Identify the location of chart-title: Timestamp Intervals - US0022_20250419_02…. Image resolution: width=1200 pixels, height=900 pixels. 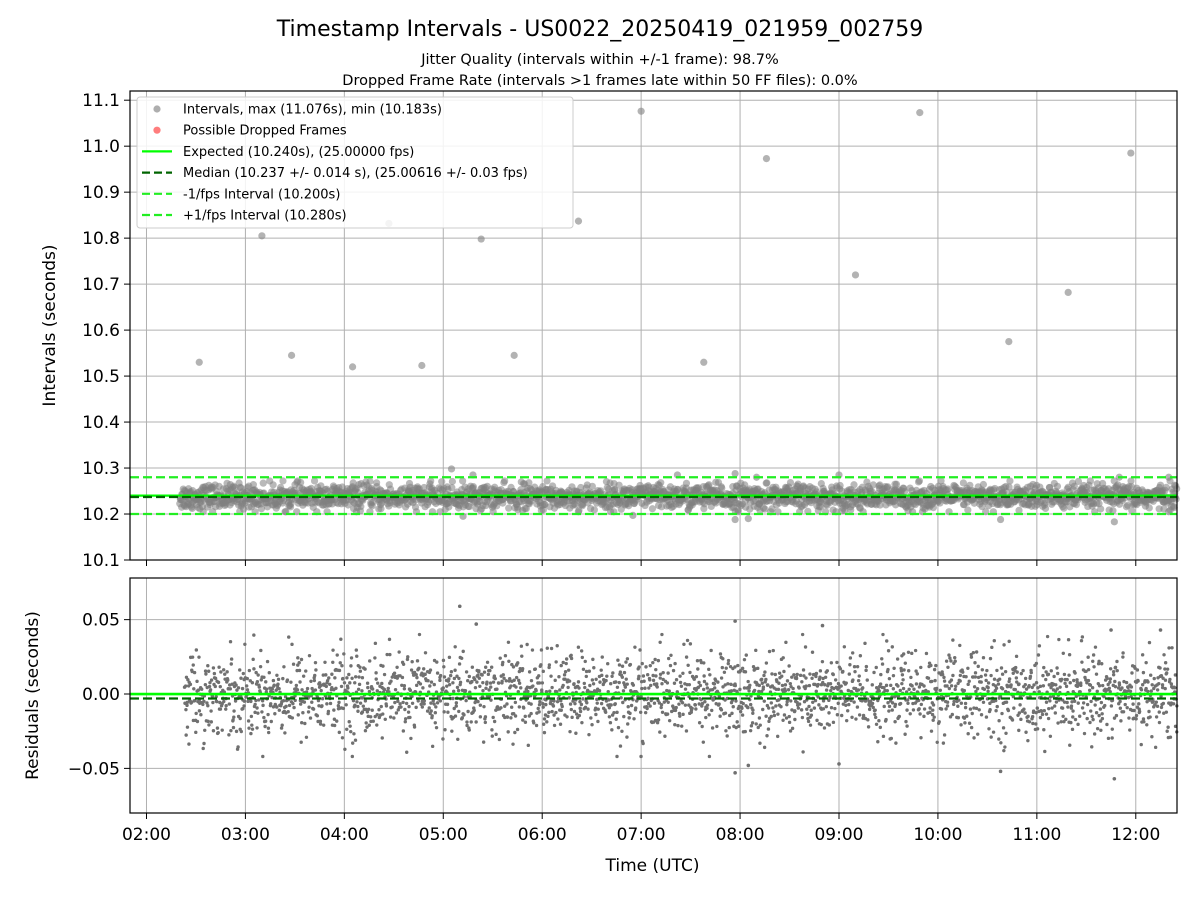
(599, 29).